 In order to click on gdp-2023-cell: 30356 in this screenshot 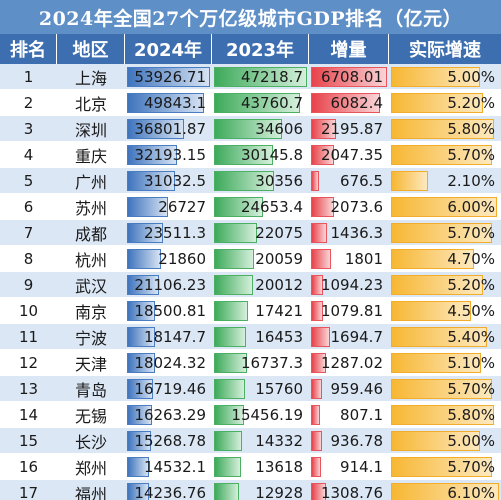, I will do `click(260, 181)`.